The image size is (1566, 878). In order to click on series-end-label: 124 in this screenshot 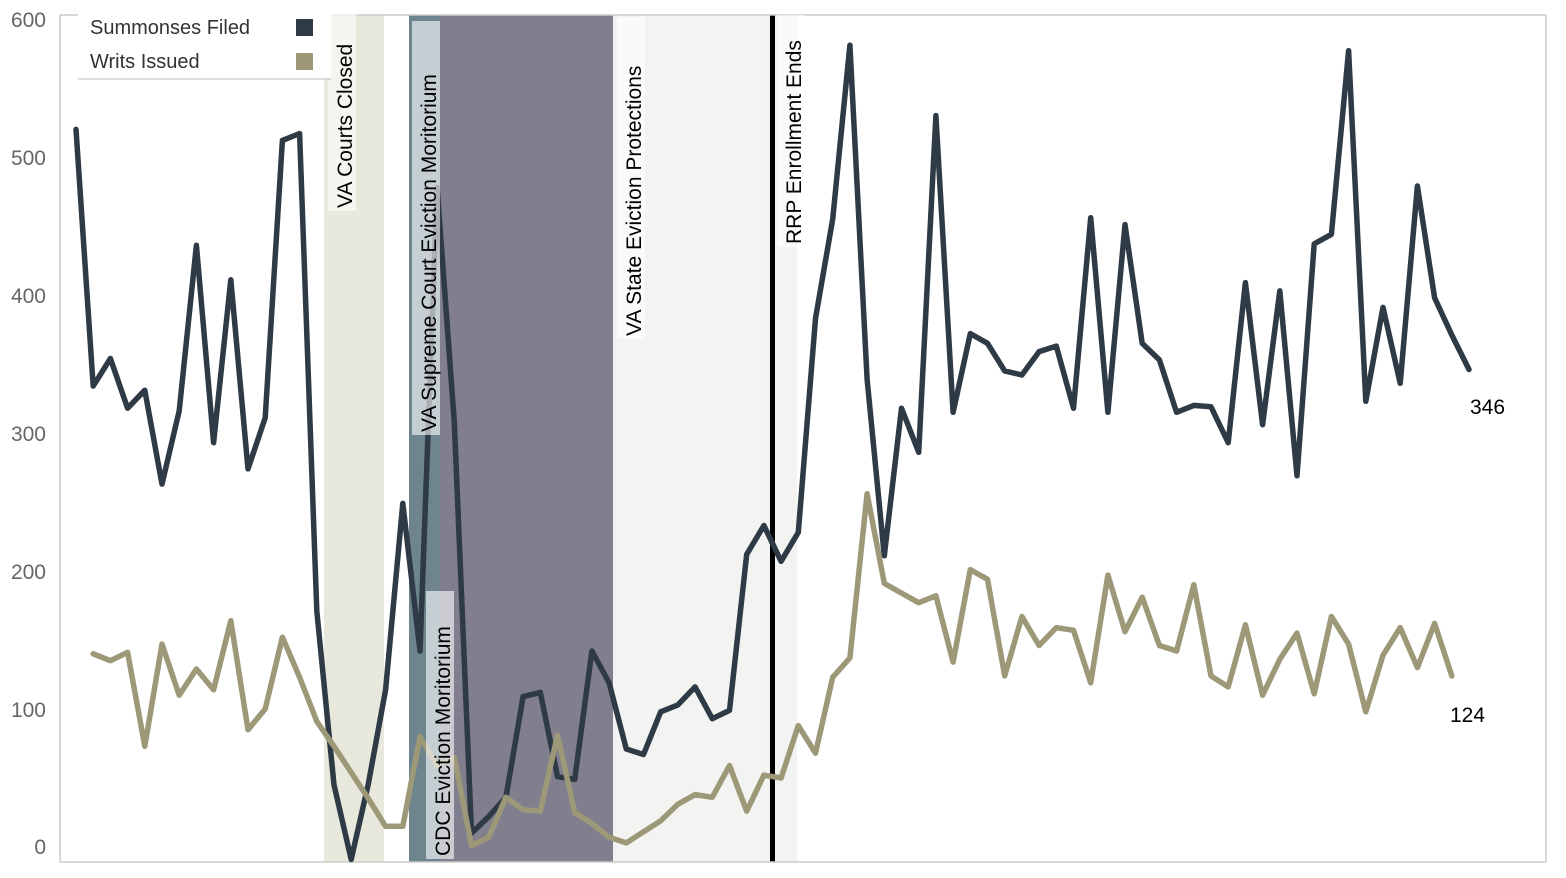, I will do `click(1467, 715)`.